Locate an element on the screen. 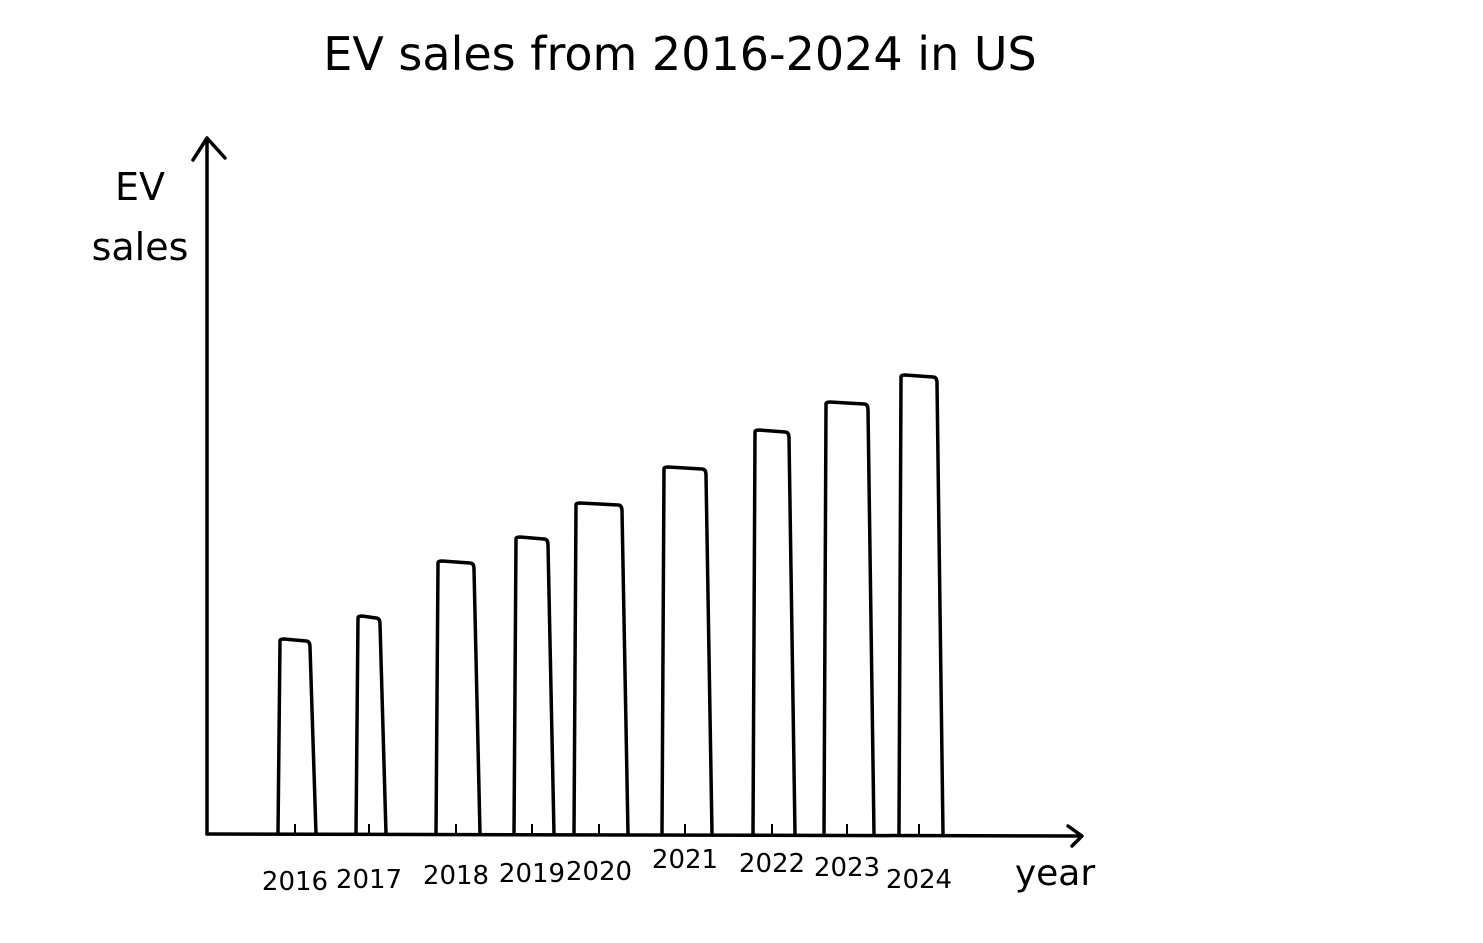 The image size is (1483, 943). bar-2016 is located at coordinates (297, 736).